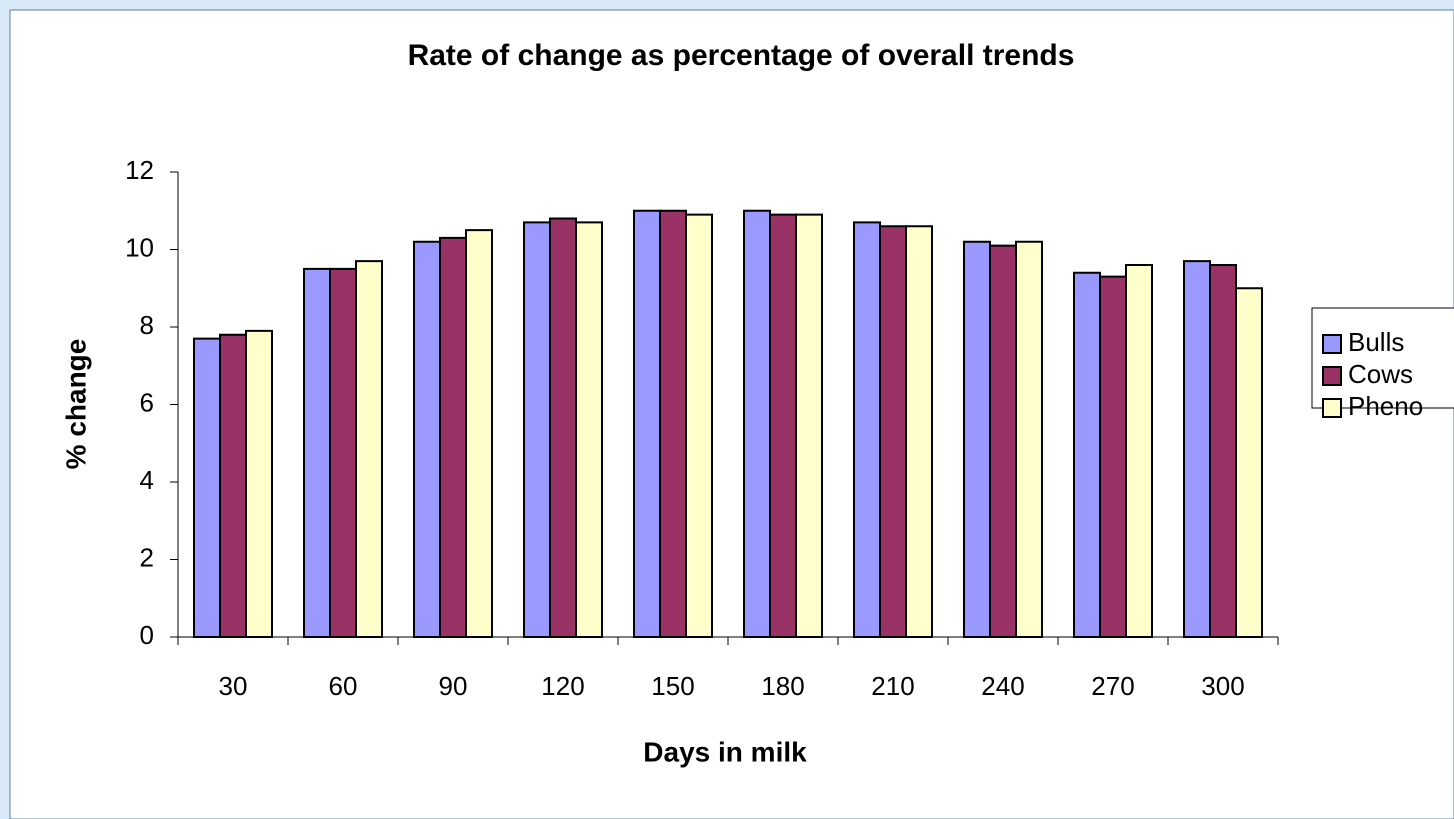 Image resolution: width=1454 pixels, height=819 pixels. What do you see at coordinates (1380, 374) in the screenshot?
I see `legend-label: Cows` at bounding box center [1380, 374].